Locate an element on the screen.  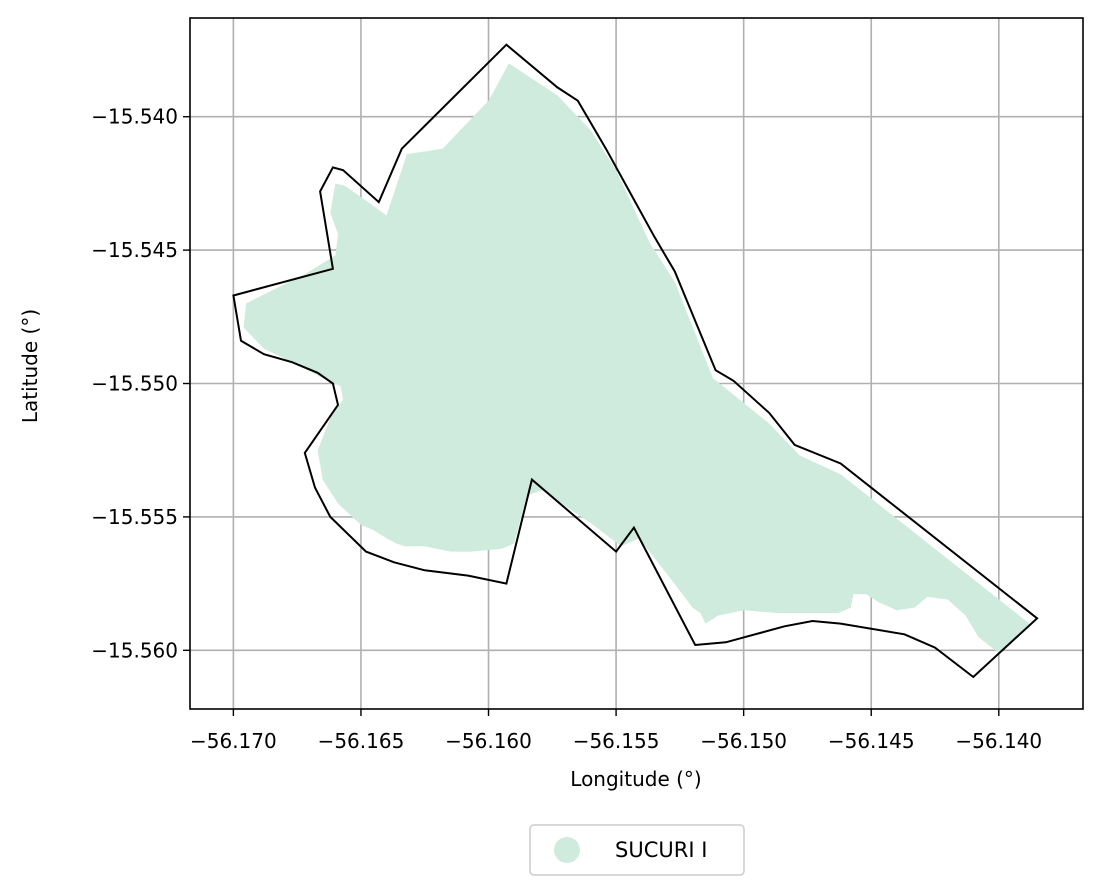
x-tick-label: −56.140 is located at coordinates (998, 741).